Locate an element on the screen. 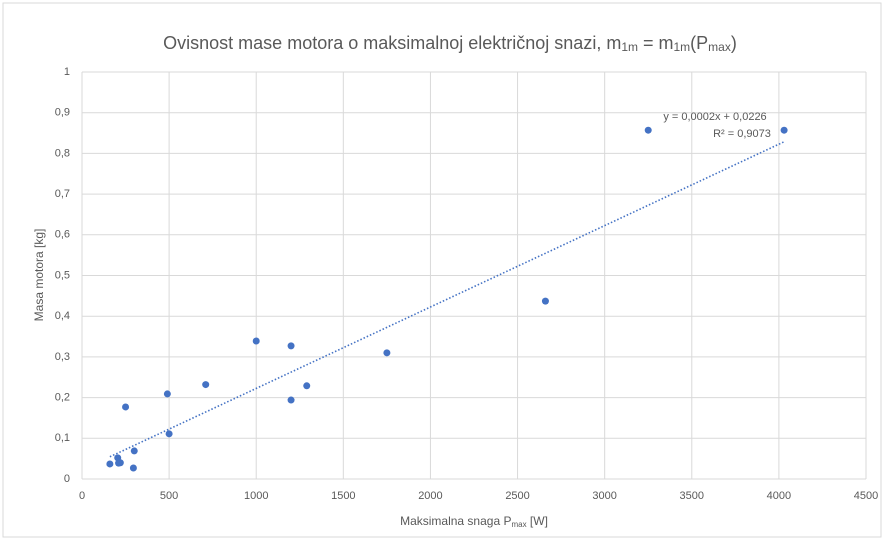 Image resolution: width=885 pixels, height=540 pixels. x-axis-label: Maksimalna snaga Pmax [W] is located at coordinates (474, 521).